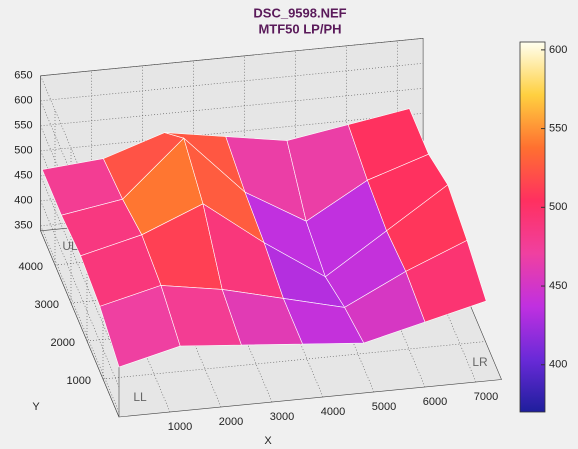 This screenshot has height=449, width=578. I want to click on z-tick-label: 600, so click(23, 101).